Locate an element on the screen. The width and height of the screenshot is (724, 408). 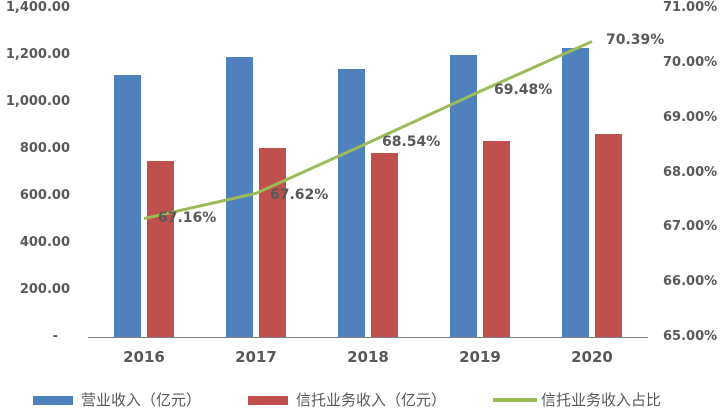
x-axis-line is located at coordinates (368, 337).